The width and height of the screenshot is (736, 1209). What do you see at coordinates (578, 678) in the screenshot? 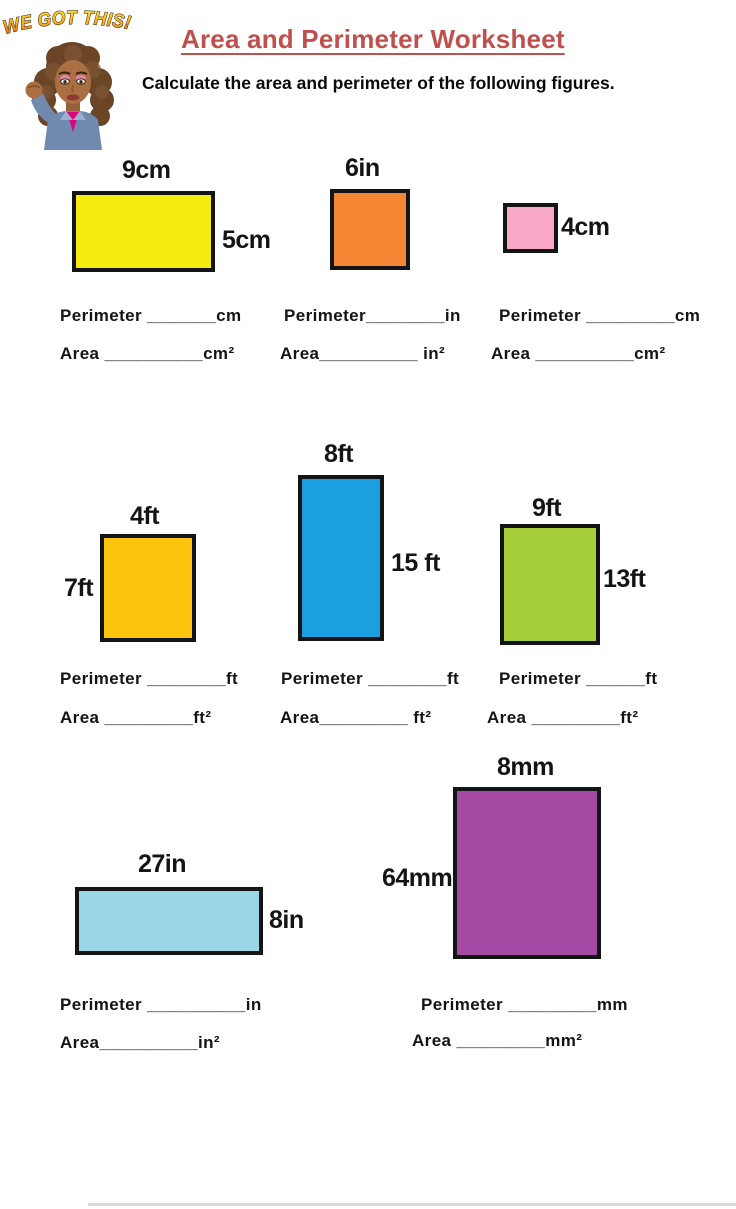
I see `perimeter-blank-6: Perimeter ______ft` at bounding box center [578, 678].